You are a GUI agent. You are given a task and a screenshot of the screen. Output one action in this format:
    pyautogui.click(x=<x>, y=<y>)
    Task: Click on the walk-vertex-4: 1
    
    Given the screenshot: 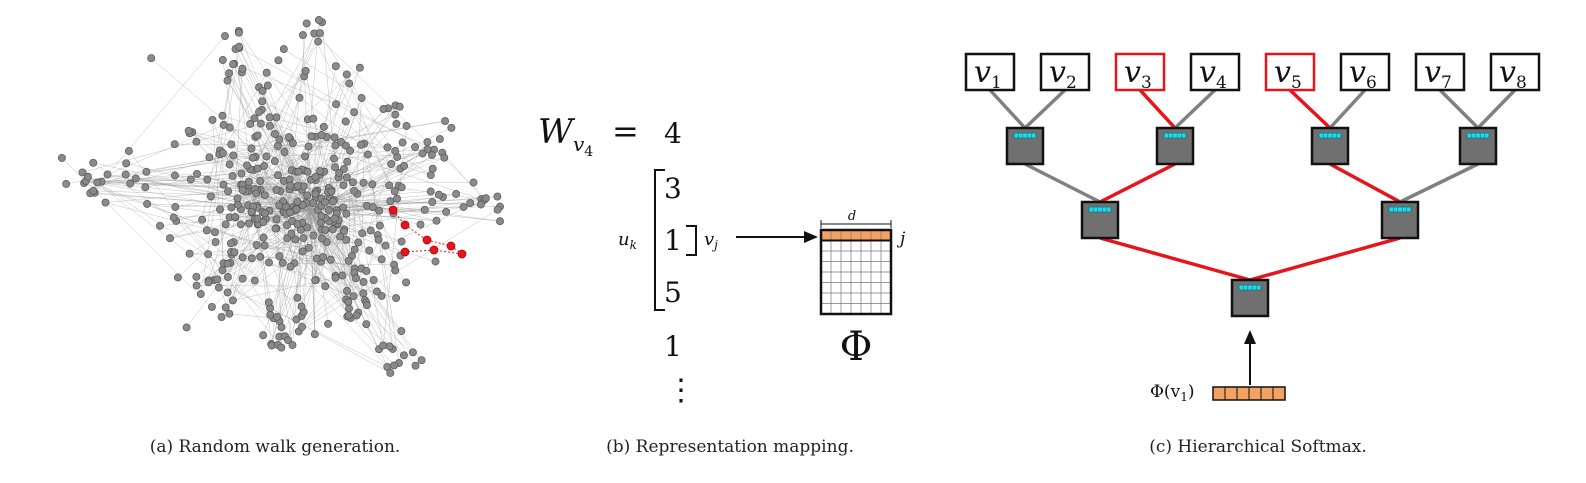 What is the action you would take?
    pyautogui.click(x=673, y=346)
    